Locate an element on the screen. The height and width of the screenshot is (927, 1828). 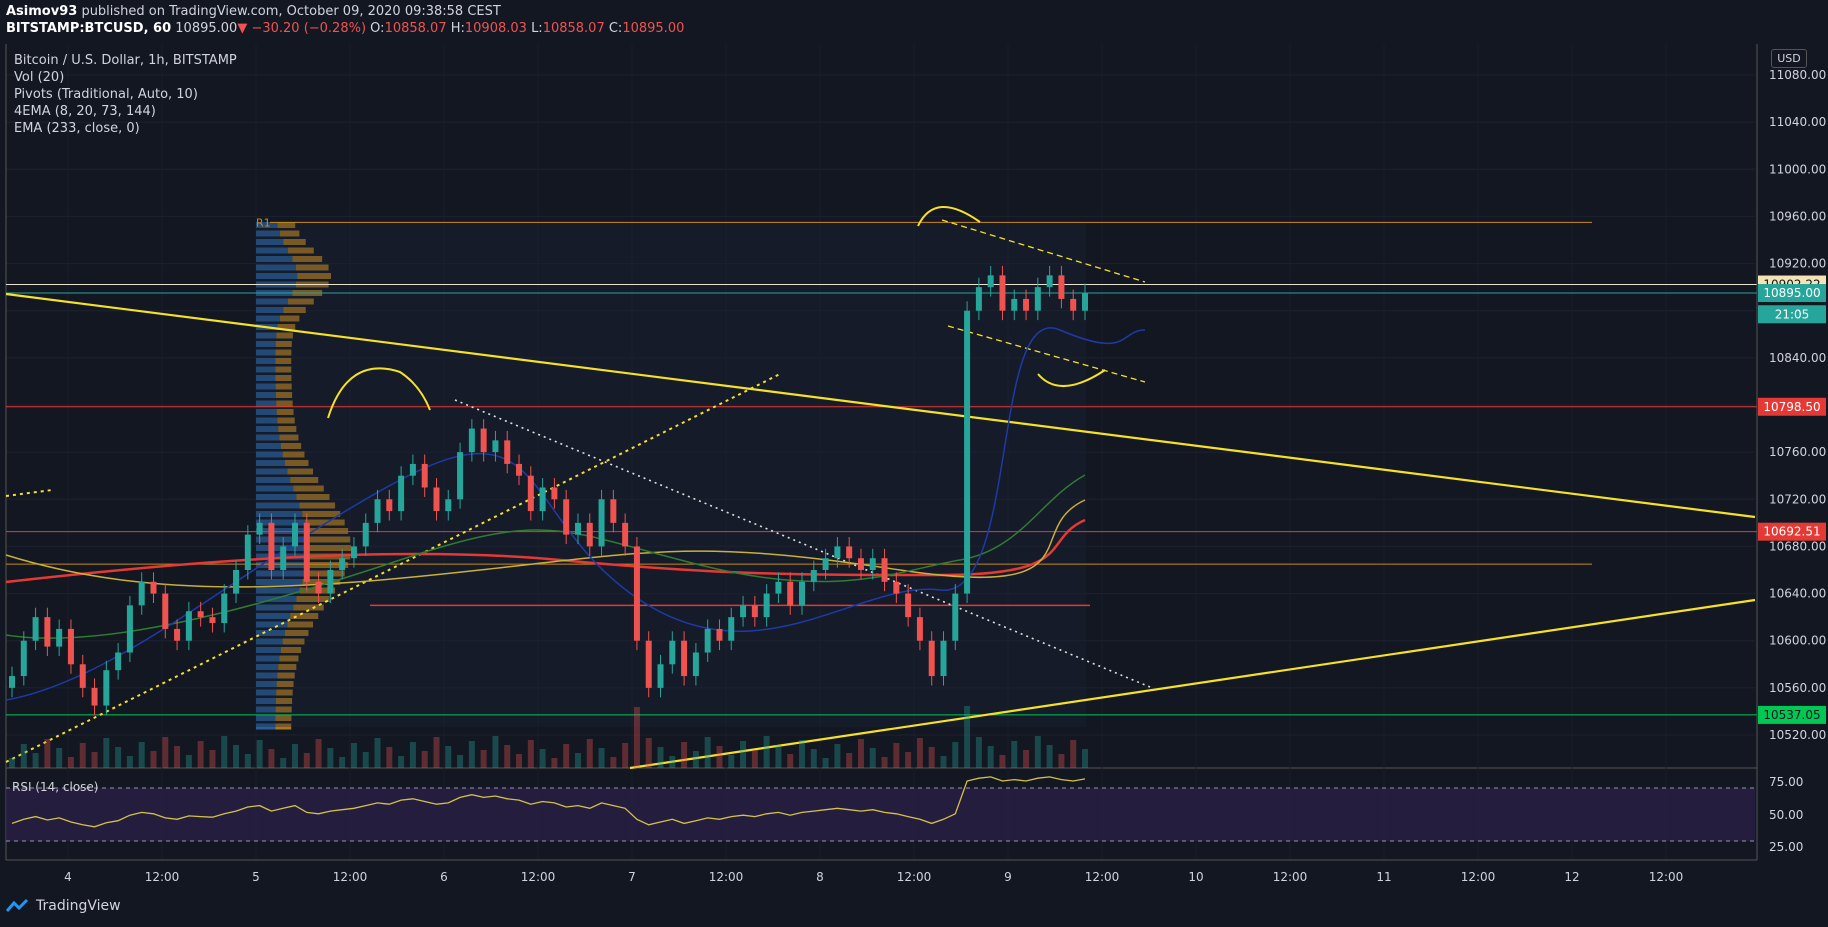
price-label-text: 21:05 is located at coordinates (1792, 314).